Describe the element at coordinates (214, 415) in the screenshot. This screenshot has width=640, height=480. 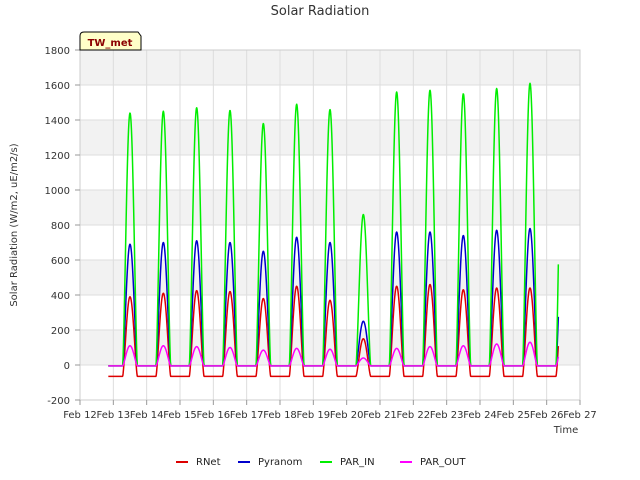
I see `x-tick-label: Feb 16` at that location.